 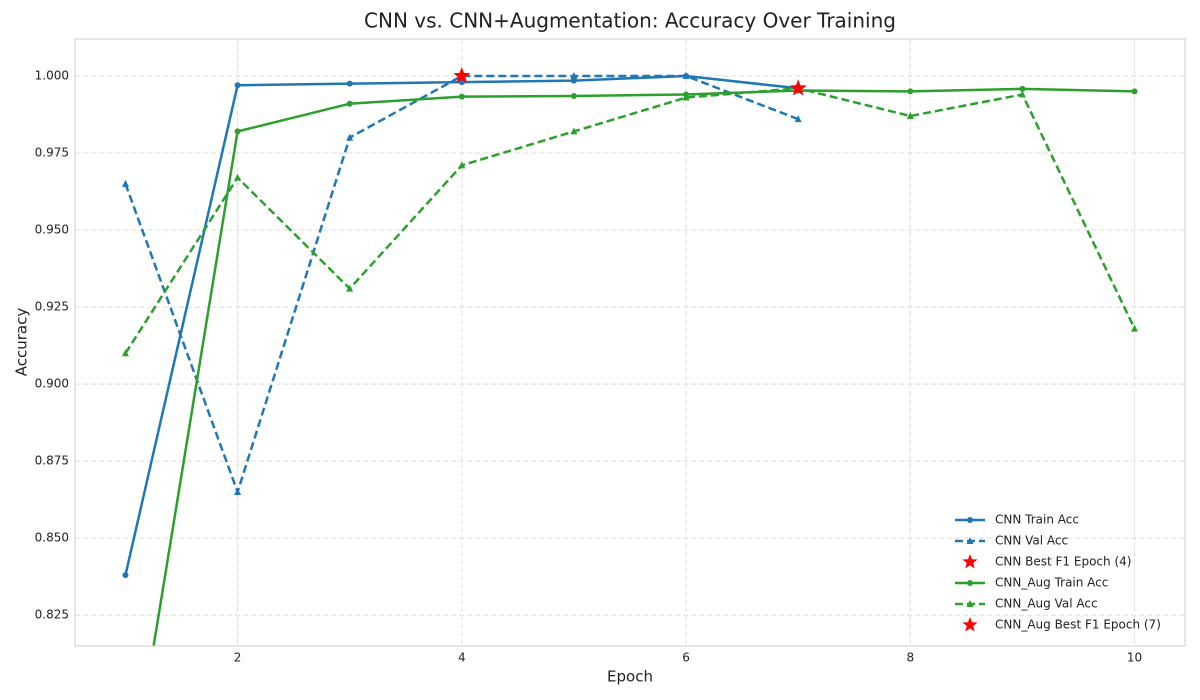 What do you see at coordinates (52, 75) in the screenshot?
I see `y-tick-label: 1.000` at bounding box center [52, 75].